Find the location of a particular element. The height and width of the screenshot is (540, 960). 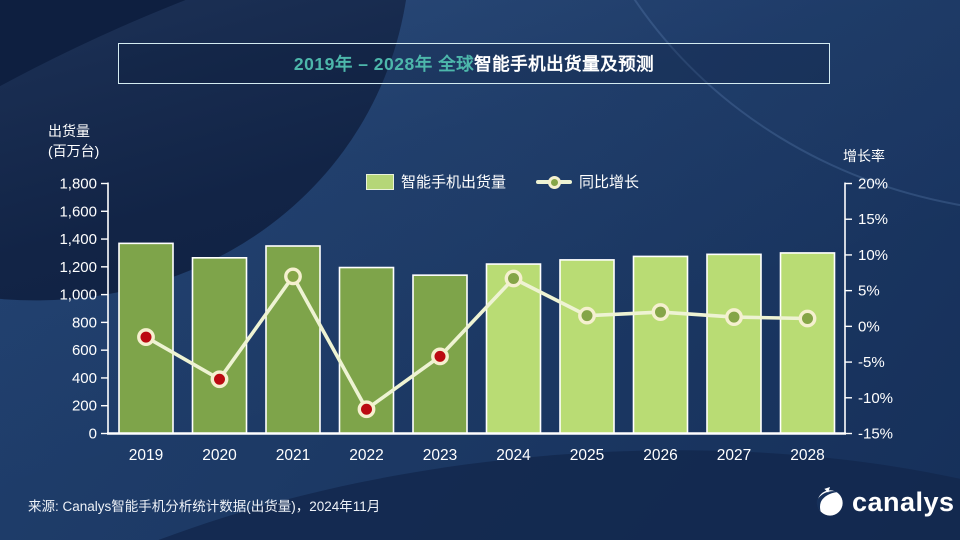

svg-text: 2019 is located at coordinates (146, 455).